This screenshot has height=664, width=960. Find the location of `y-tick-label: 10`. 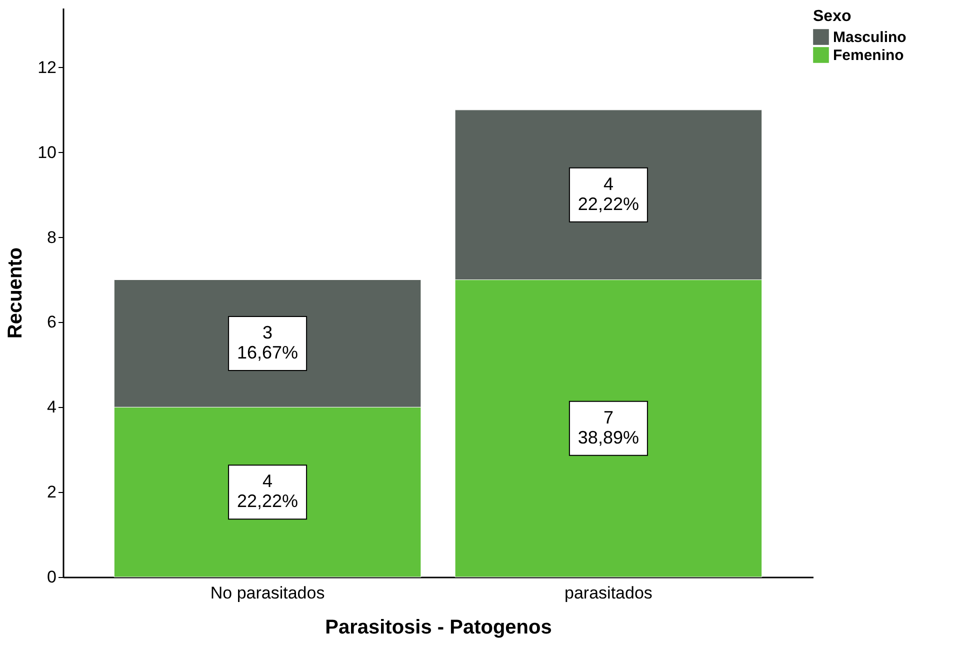

y-tick-label: 10 is located at coordinates (47, 152).